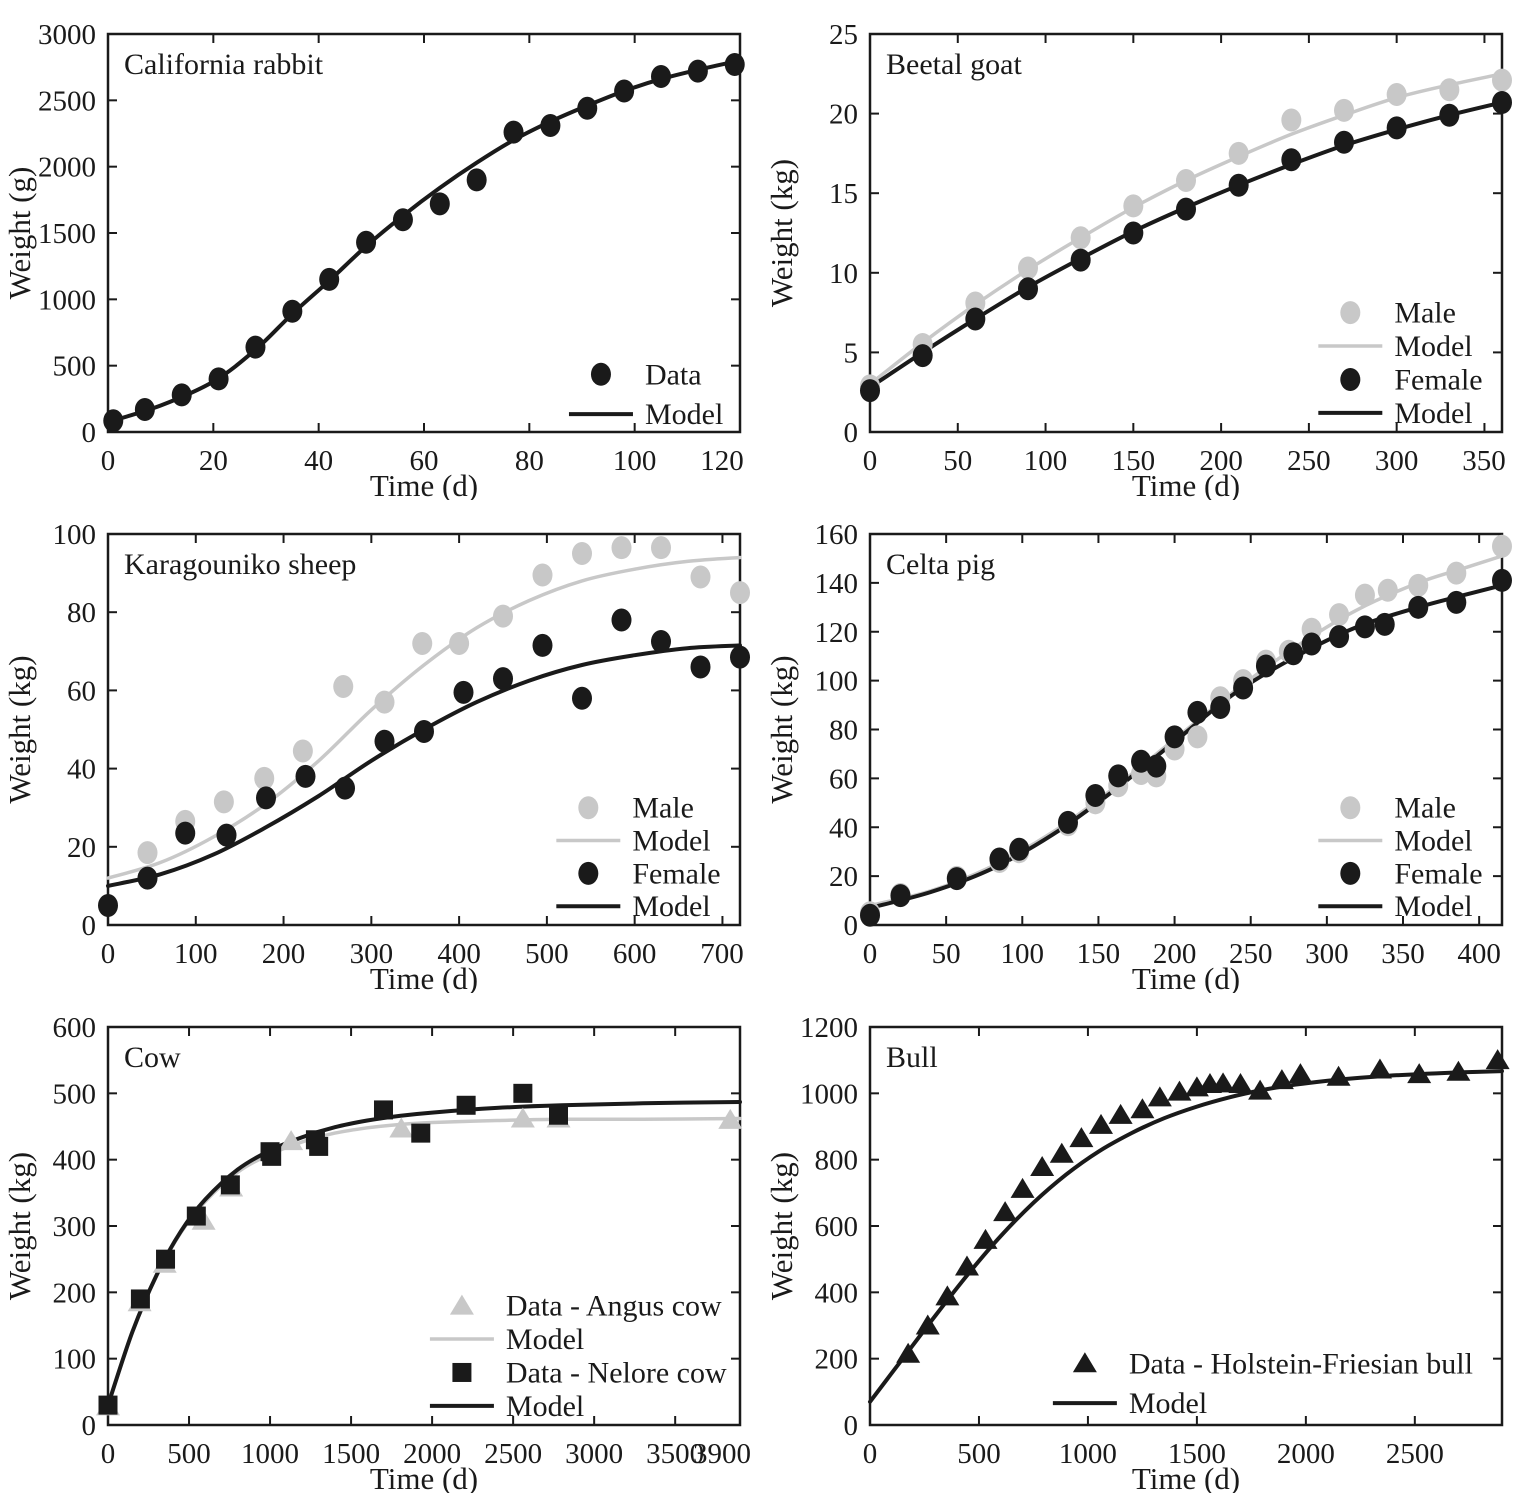 The width and height of the screenshot is (1524, 1493). Describe the element at coordinates (614, 1306) in the screenshot. I see `legend-label: Data - Angus cow` at that location.